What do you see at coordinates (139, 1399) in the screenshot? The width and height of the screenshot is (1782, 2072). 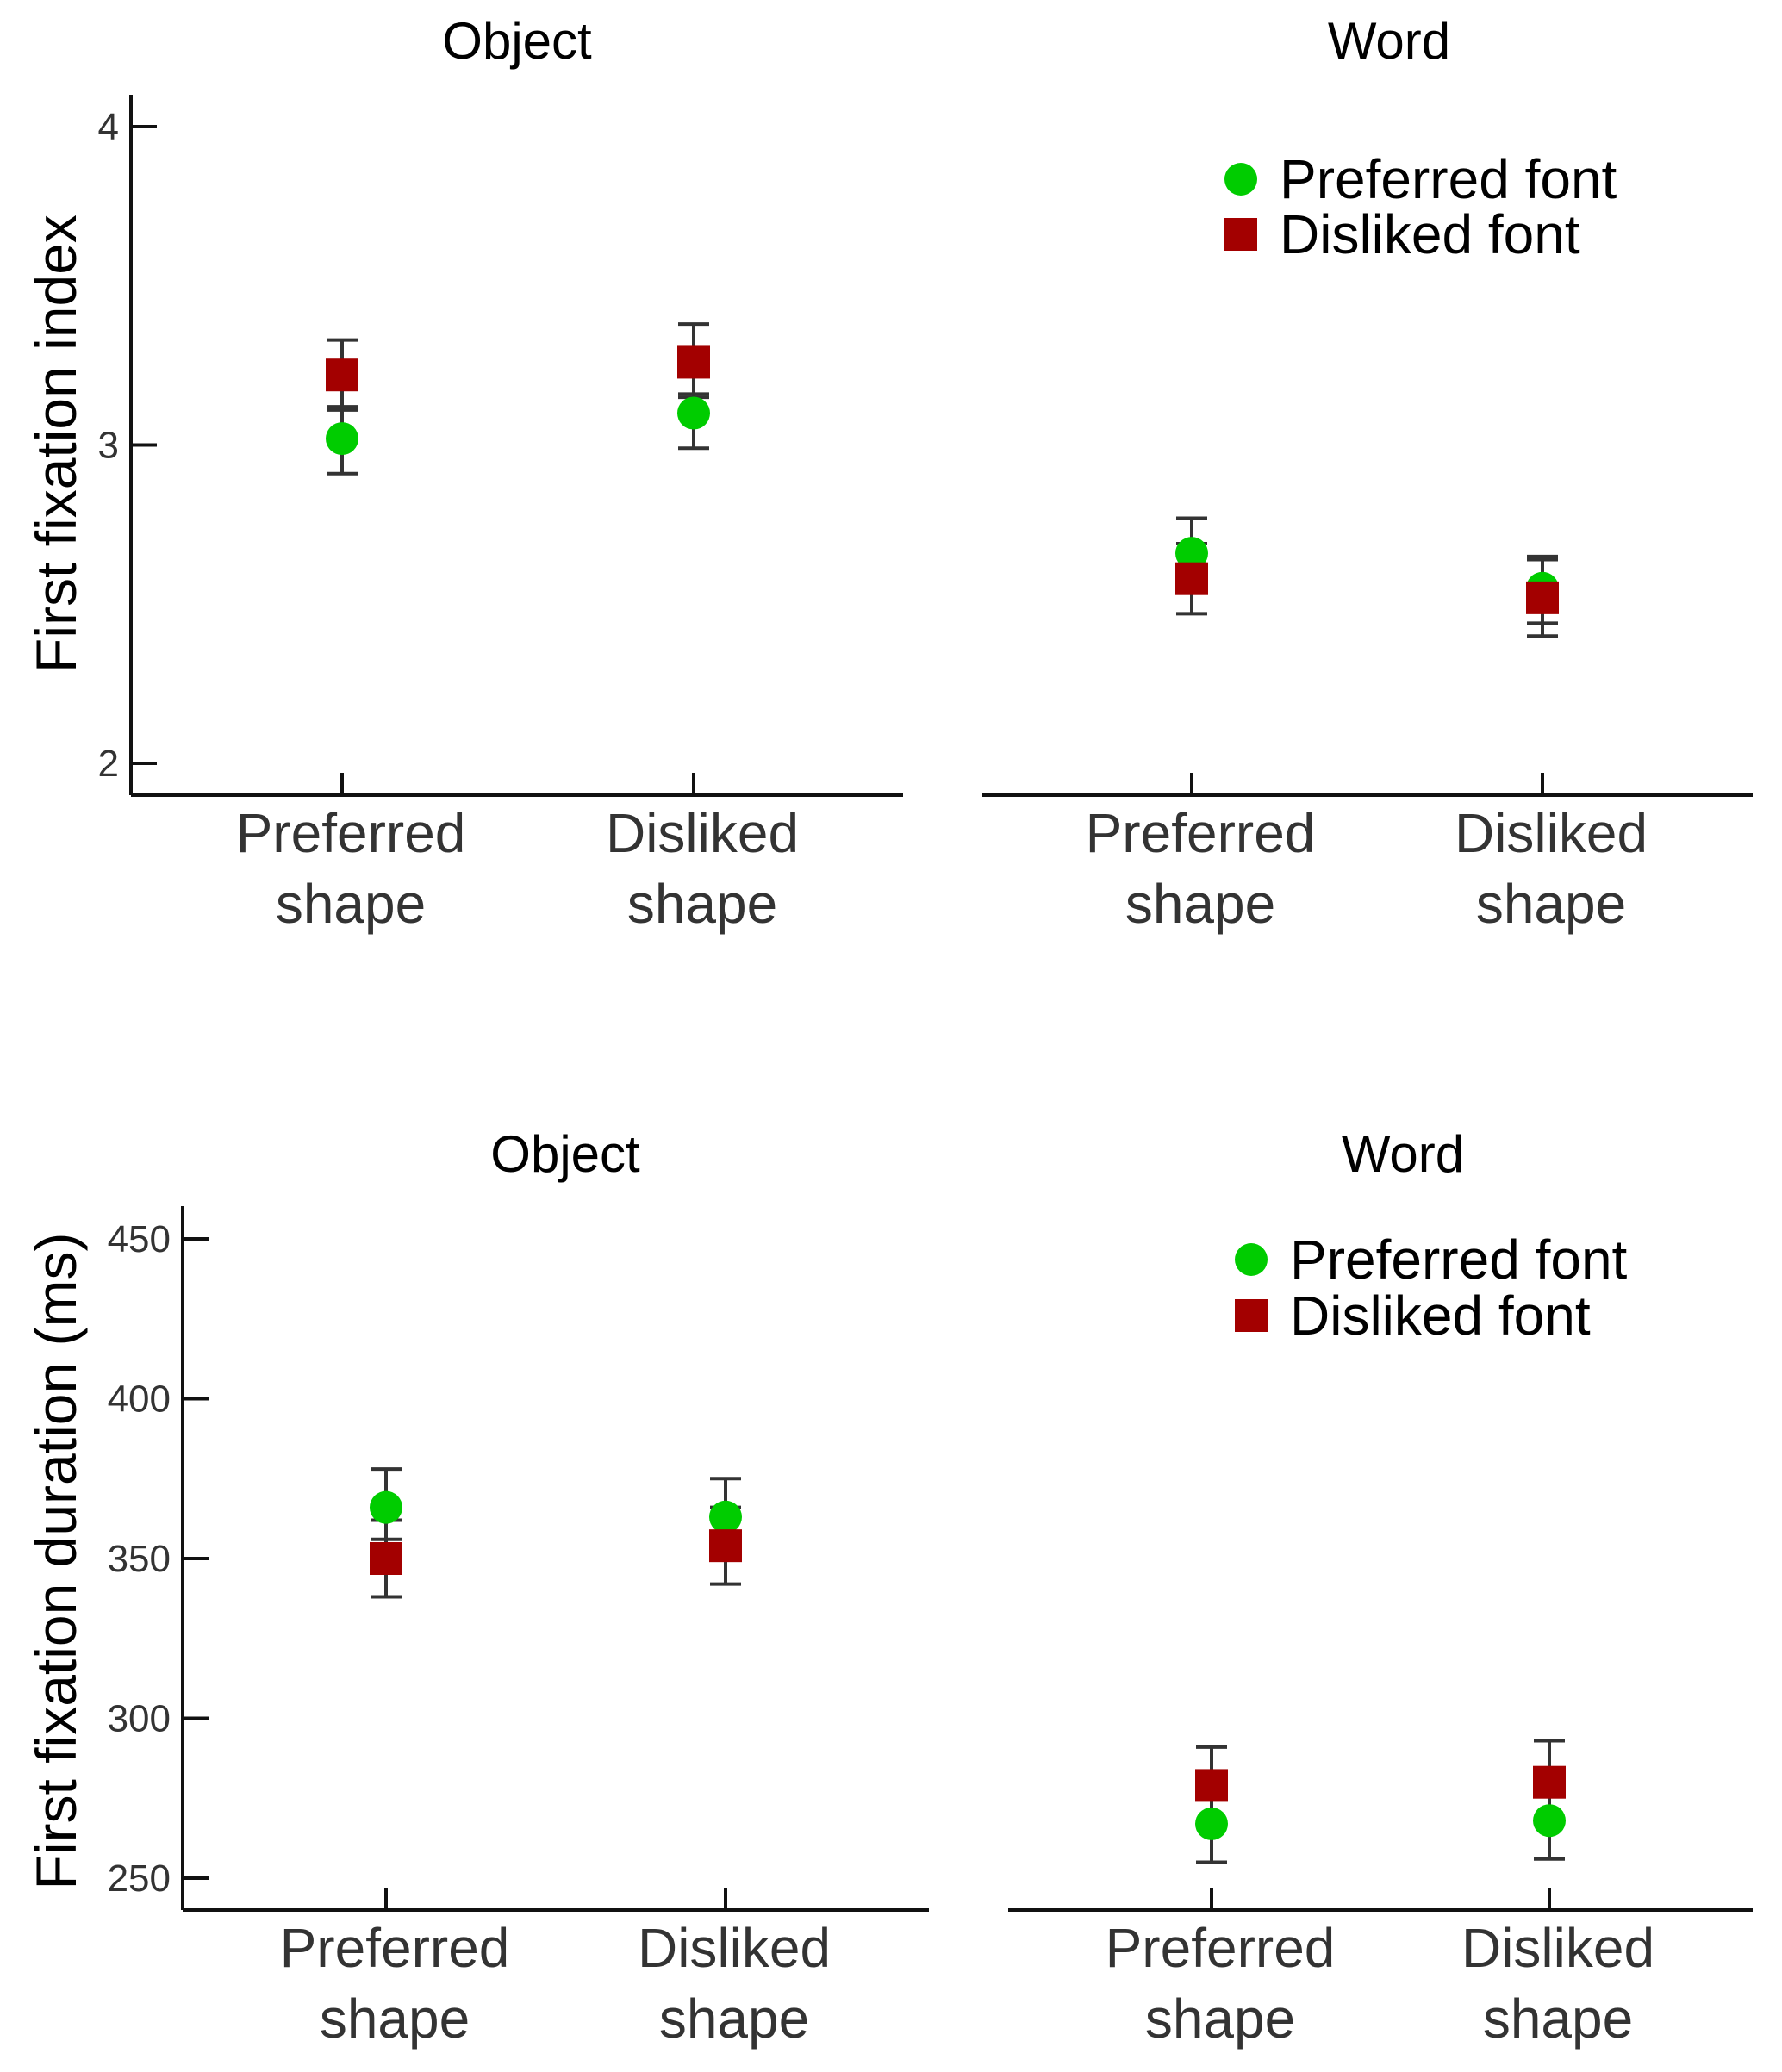 I see `y-tick-label: 400` at bounding box center [139, 1399].